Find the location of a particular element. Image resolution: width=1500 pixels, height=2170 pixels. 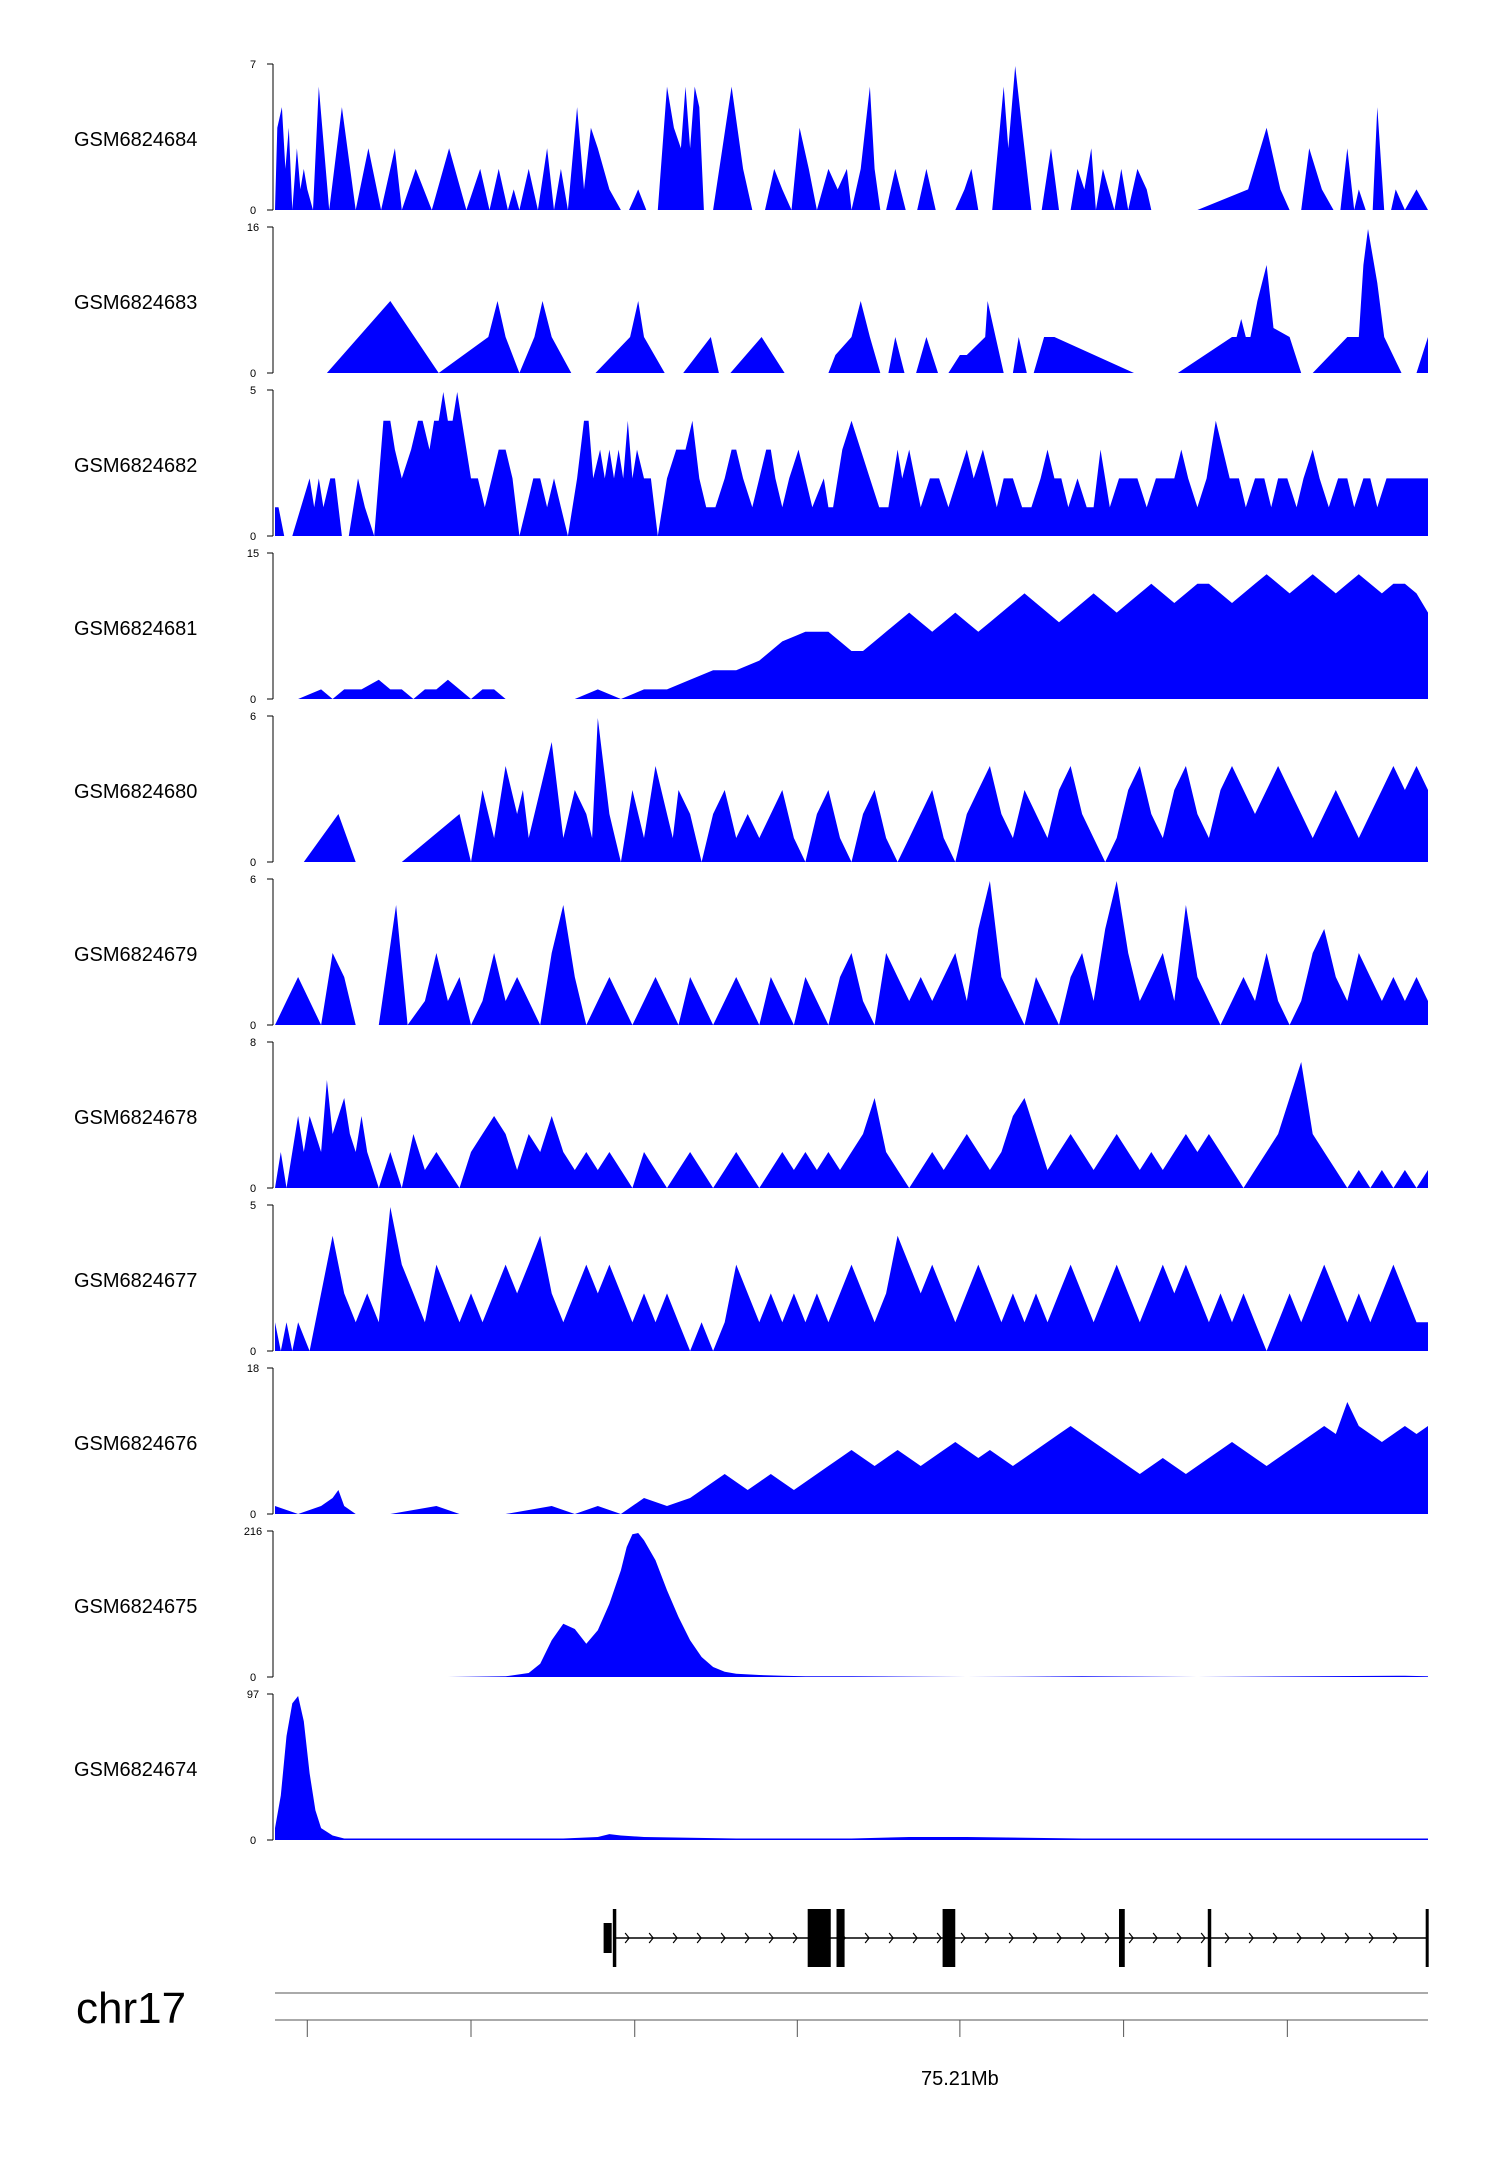

y-max-label: 7 is located at coordinates (253, 65).